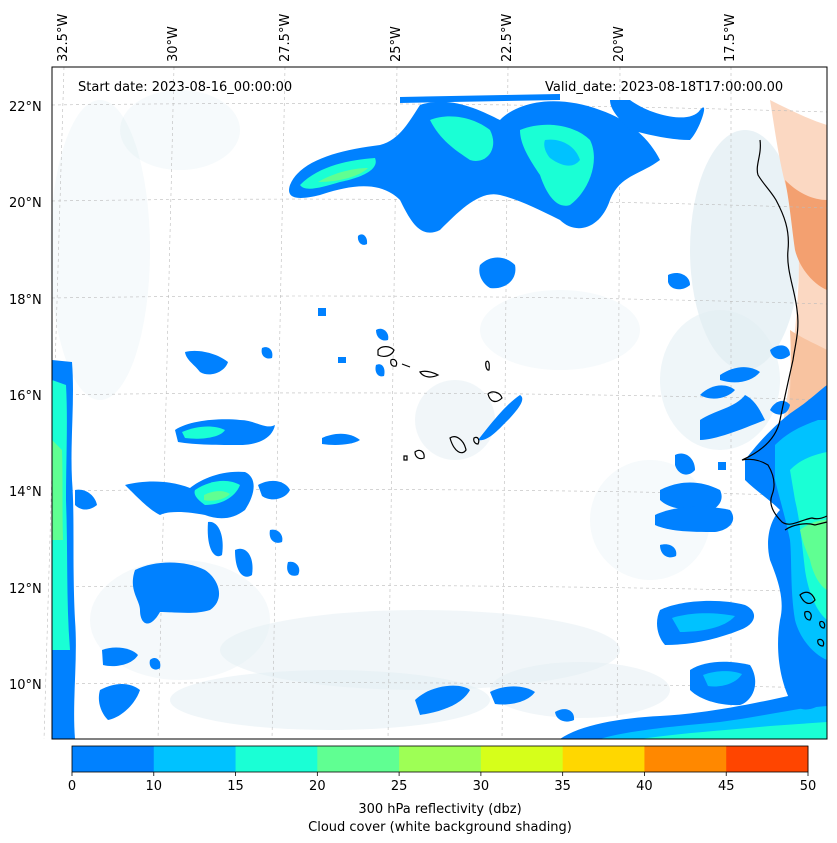  Describe the element at coordinates (63, 38) in the screenshot. I see `lon-label-32-5w: 32.5°W` at that location.